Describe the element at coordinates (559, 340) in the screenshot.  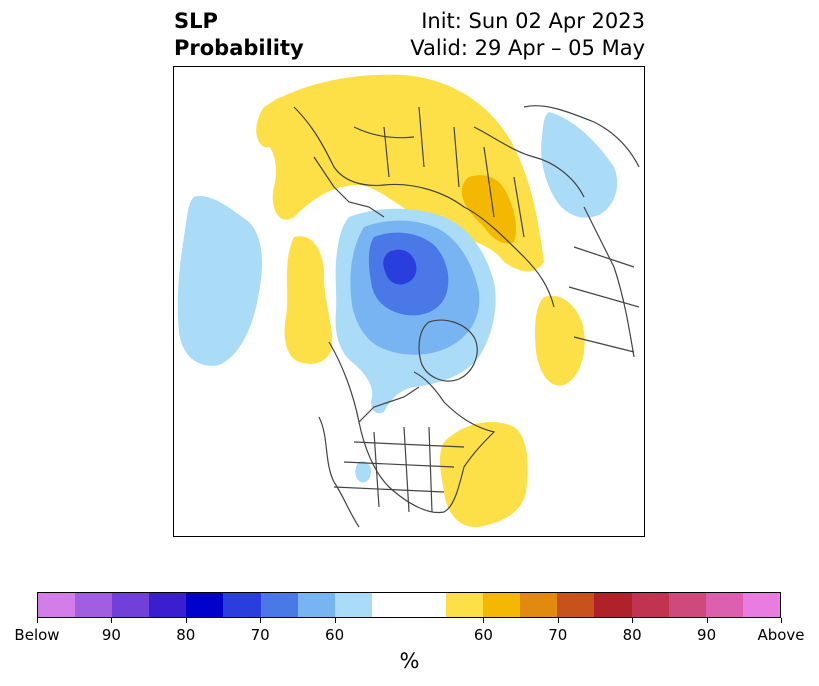
I see `above-60-region-pacific` at that location.